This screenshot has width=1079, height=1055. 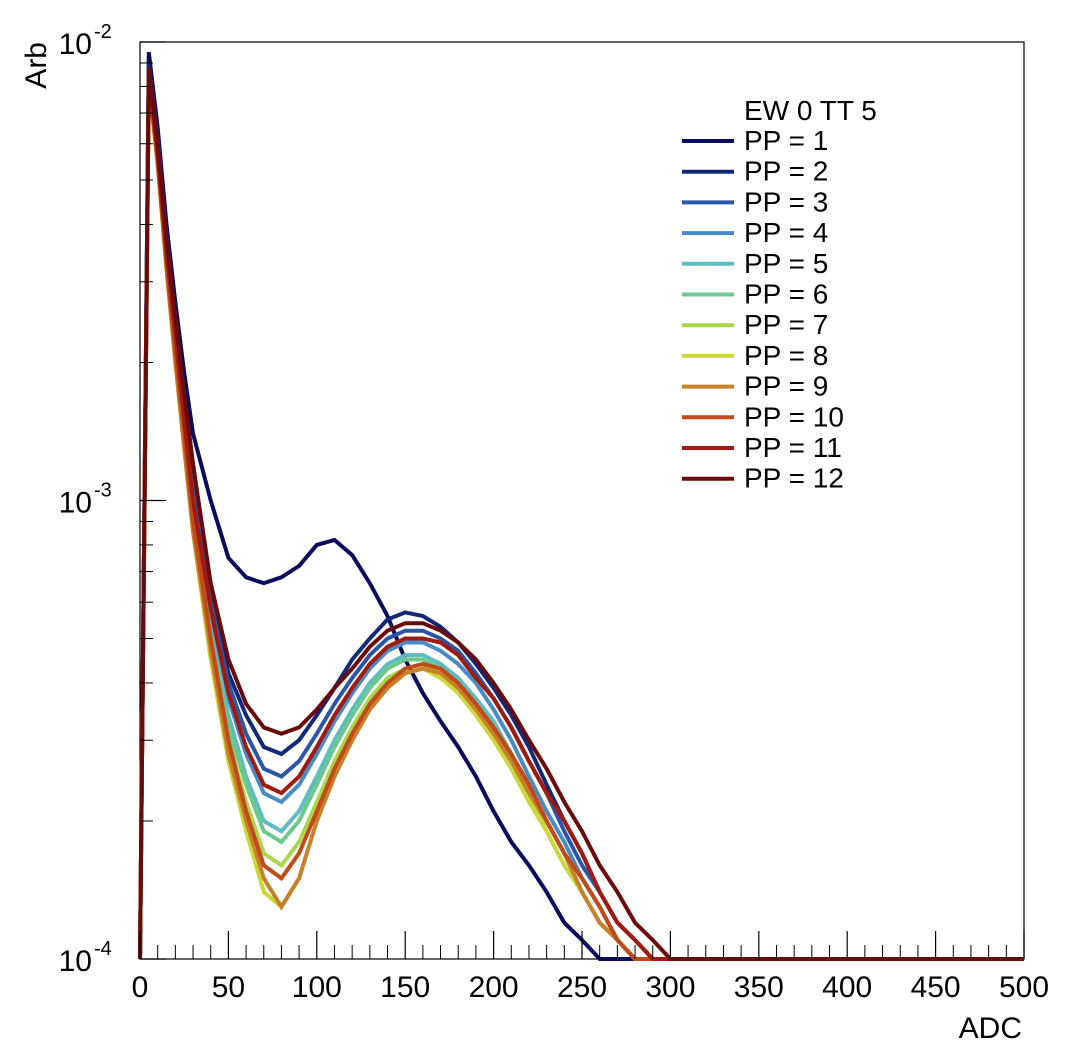 I want to click on legend-entry-label: PP = 6, so click(x=786, y=294).